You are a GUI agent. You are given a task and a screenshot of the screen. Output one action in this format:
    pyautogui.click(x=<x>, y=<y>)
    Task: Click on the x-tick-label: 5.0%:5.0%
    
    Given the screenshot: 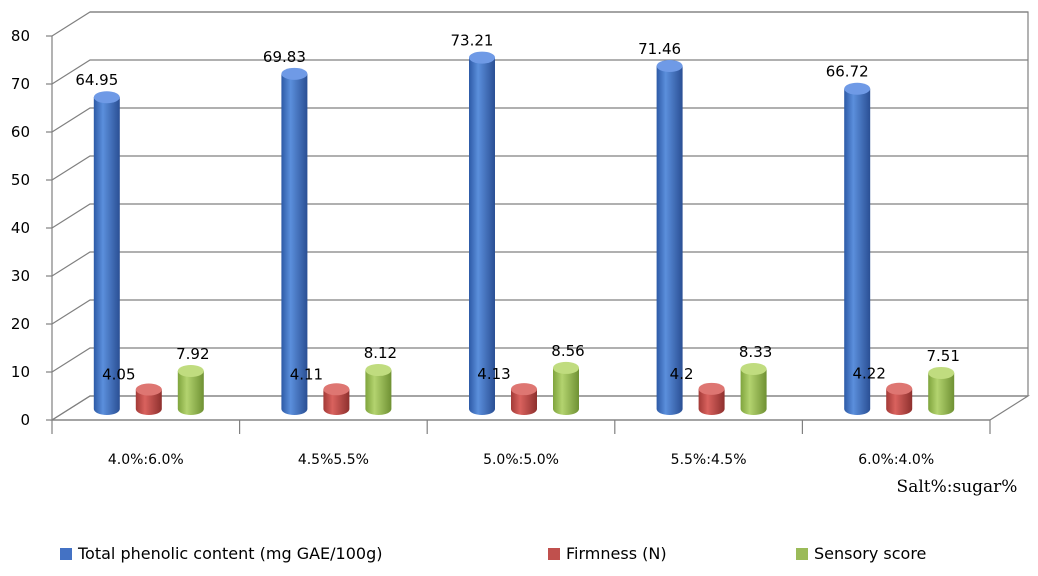 What is the action you would take?
    pyautogui.click(x=521, y=460)
    